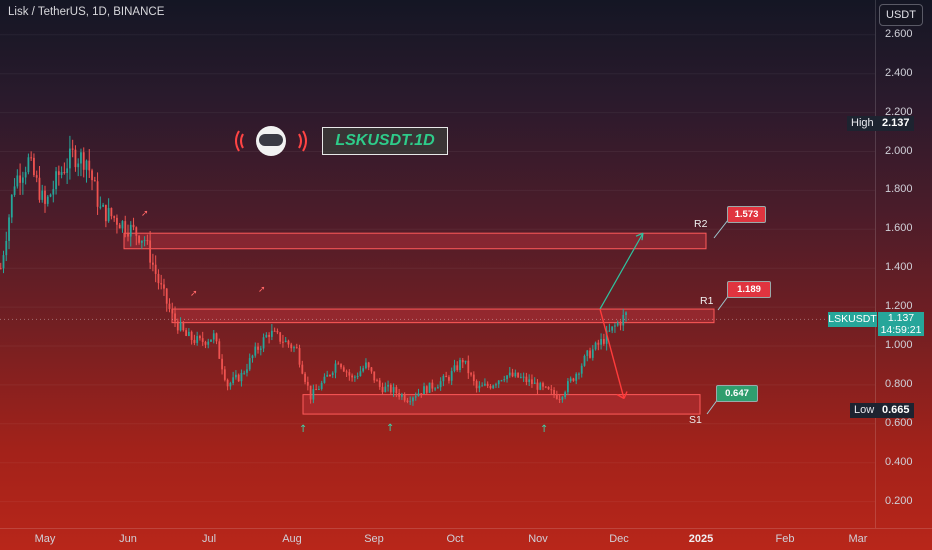  Describe the element at coordinates (86, 12) in the screenshot. I see `chart-title: Lisk / TetherUS, 1D, BINANCE` at that location.